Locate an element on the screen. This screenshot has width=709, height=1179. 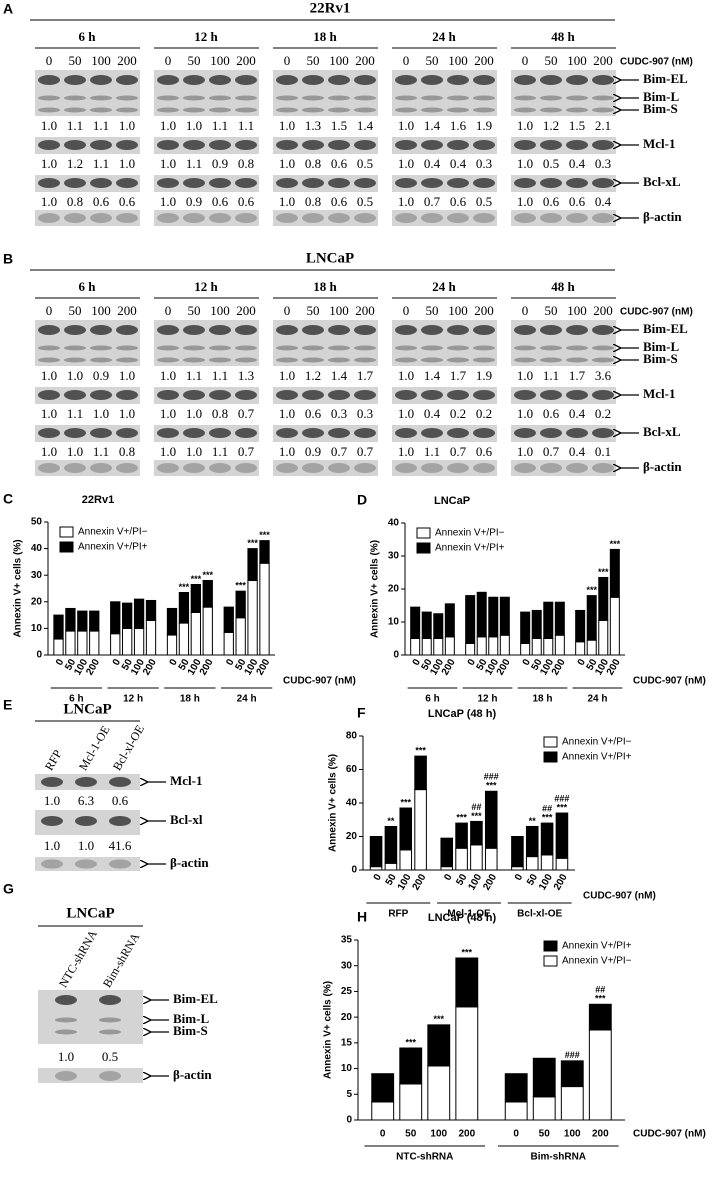
significance: ** is located at coordinates (391, 821).